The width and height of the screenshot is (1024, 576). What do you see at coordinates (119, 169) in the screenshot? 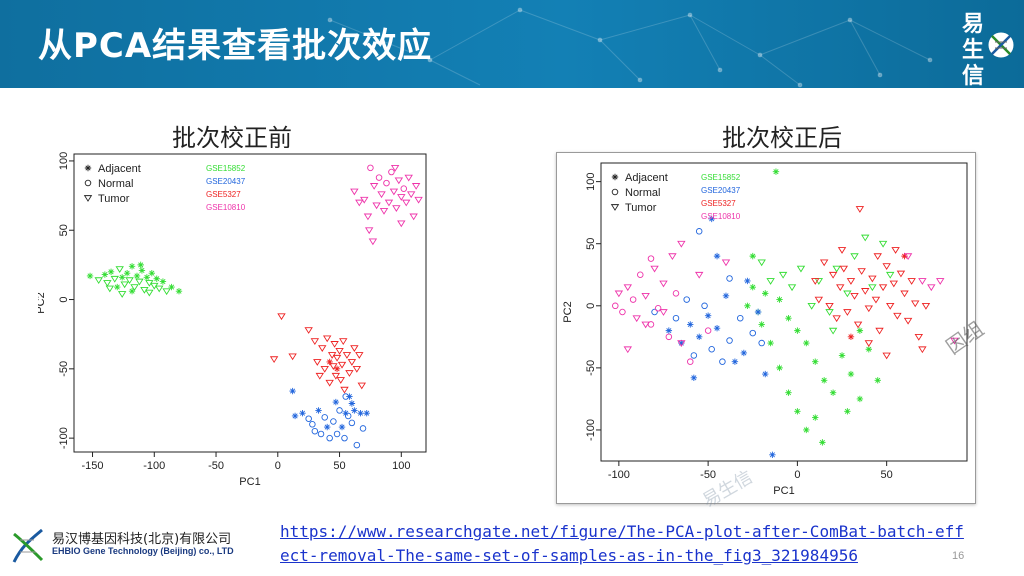
I see `legend-shape-label: Adjacent` at bounding box center [119, 169].